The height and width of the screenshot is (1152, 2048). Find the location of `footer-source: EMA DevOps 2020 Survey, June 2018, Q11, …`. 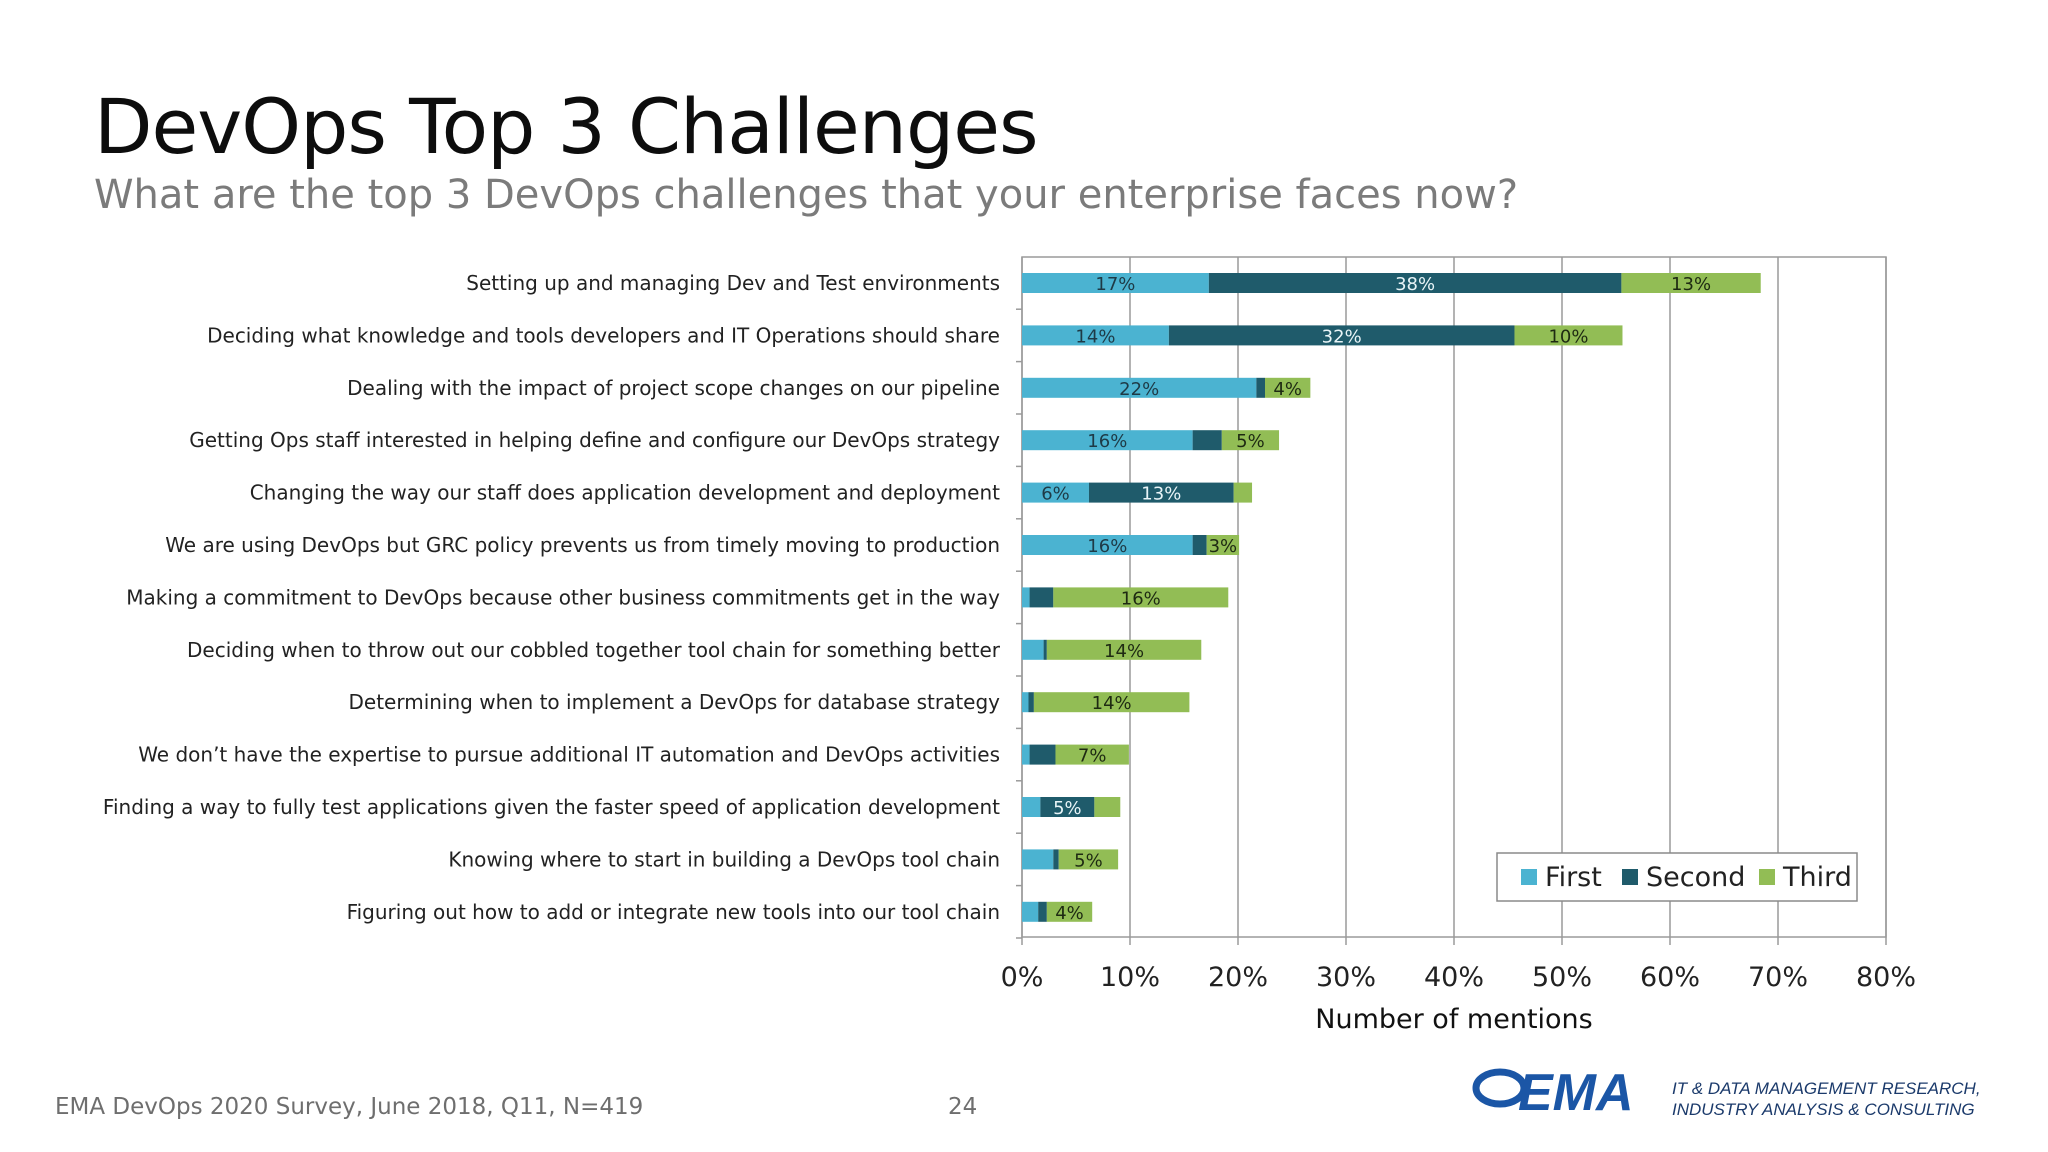

footer-source: EMA DevOps 2020 Survey, June 2018, Q11, … is located at coordinates (349, 1107).